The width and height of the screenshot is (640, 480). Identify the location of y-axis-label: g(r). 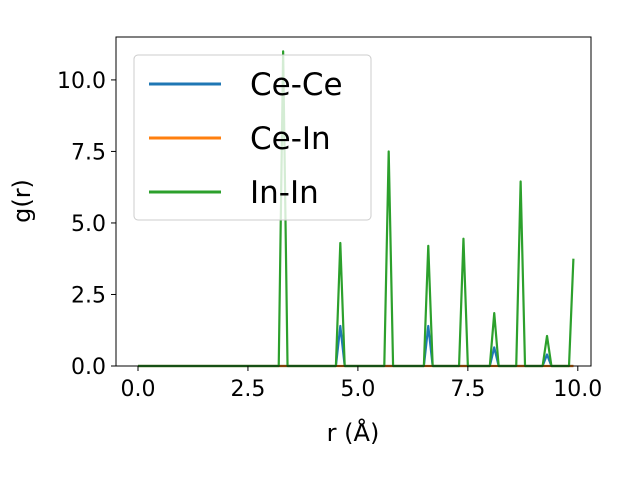
(22, 201).